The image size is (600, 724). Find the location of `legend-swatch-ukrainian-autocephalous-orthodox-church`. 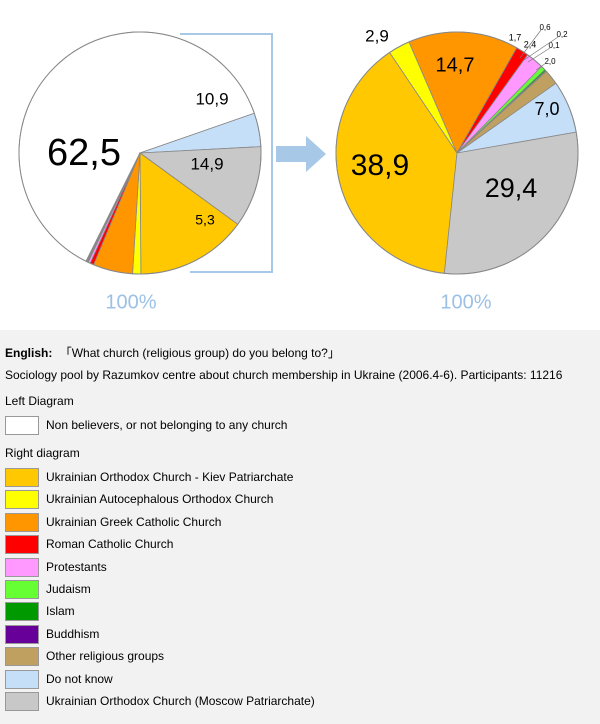

legend-swatch-ukrainian-autocephalous-orthodox-church is located at coordinates (22, 500).